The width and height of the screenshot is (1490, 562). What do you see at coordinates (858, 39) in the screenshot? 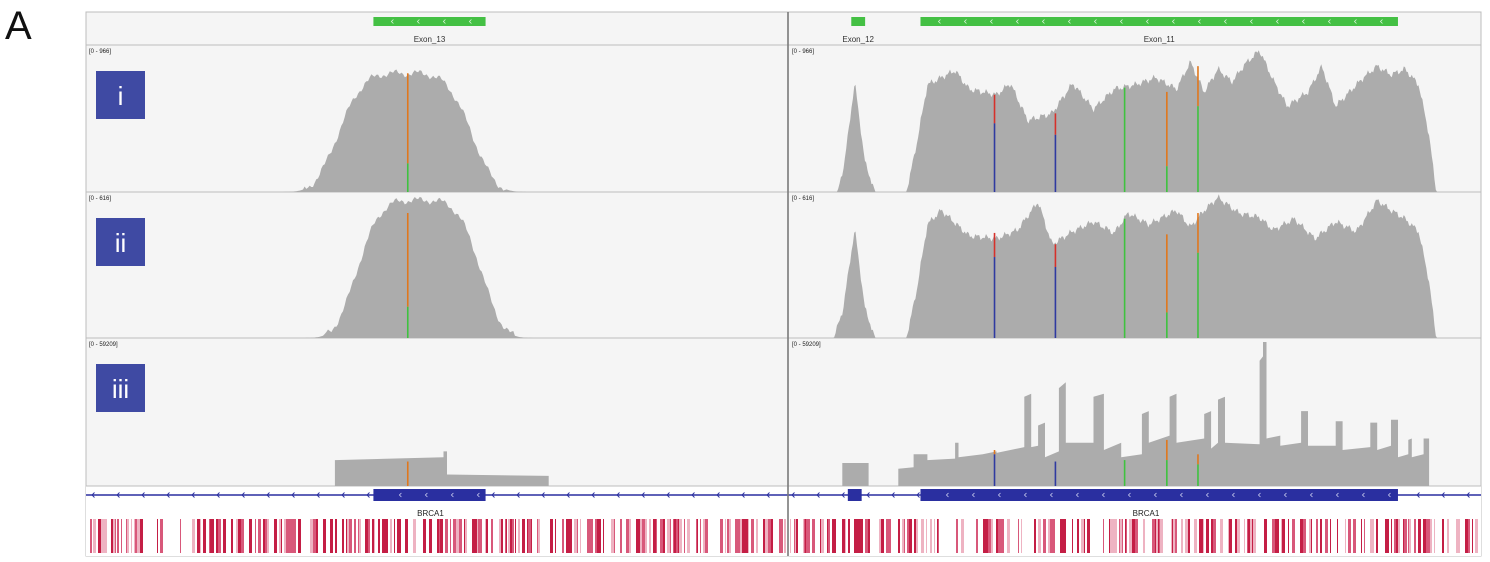
I see `exon-label: Exon_12` at bounding box center [858, 39].